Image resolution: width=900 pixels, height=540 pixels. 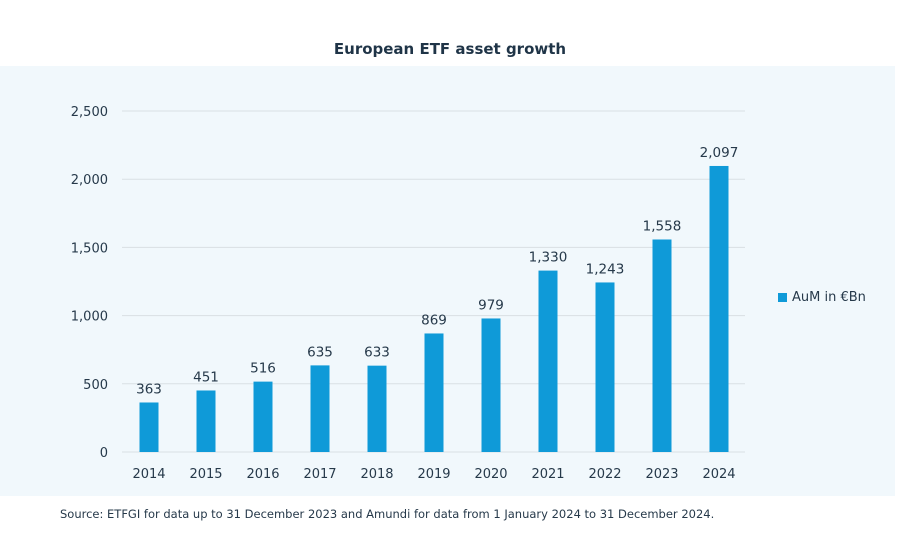 What do you see at coordinates (547, 474) in the screenshot?
I see `x-tick-label: 2021` at bounding box center [547, 474].